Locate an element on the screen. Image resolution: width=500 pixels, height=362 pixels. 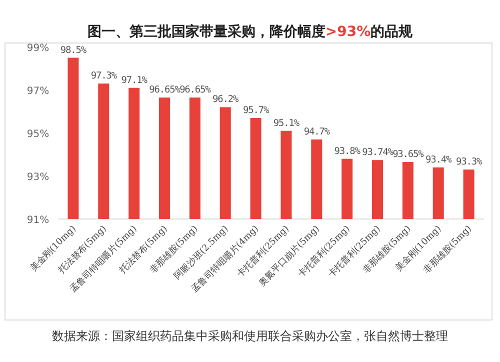
data-label: 93.74% is located at coordinates (378, 152).